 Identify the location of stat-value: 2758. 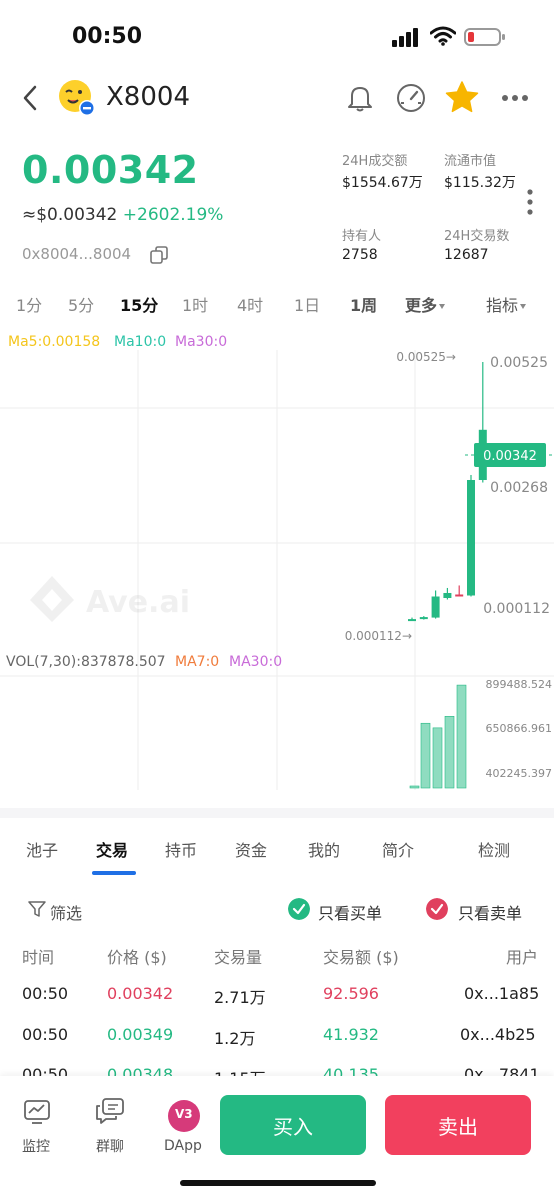
(360, 255).